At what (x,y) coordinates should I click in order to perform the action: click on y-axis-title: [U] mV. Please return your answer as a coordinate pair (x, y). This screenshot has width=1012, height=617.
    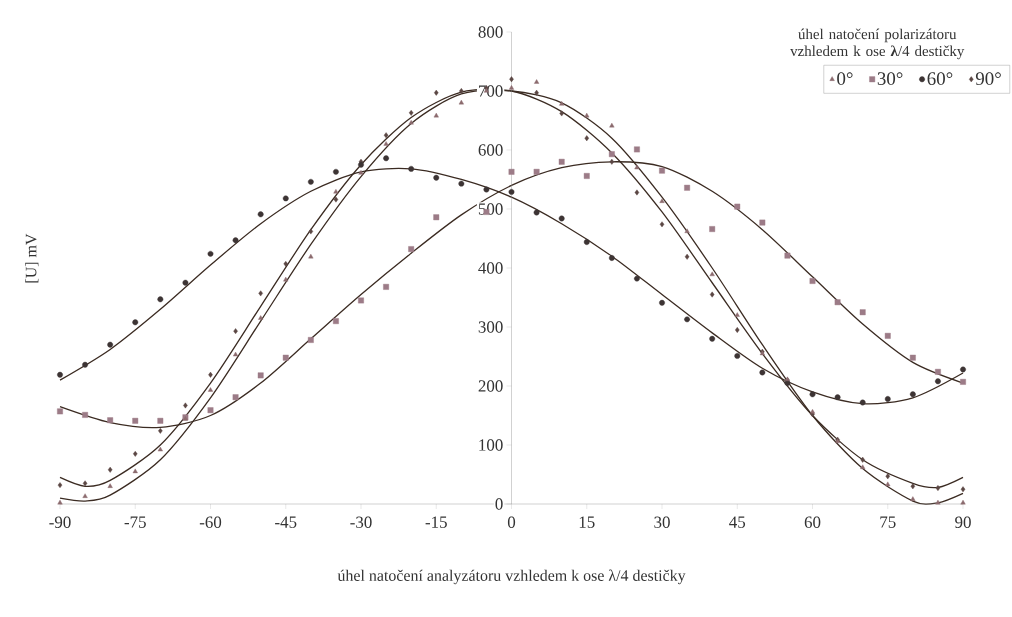
    Looking at the image, I should click on (32, 258).